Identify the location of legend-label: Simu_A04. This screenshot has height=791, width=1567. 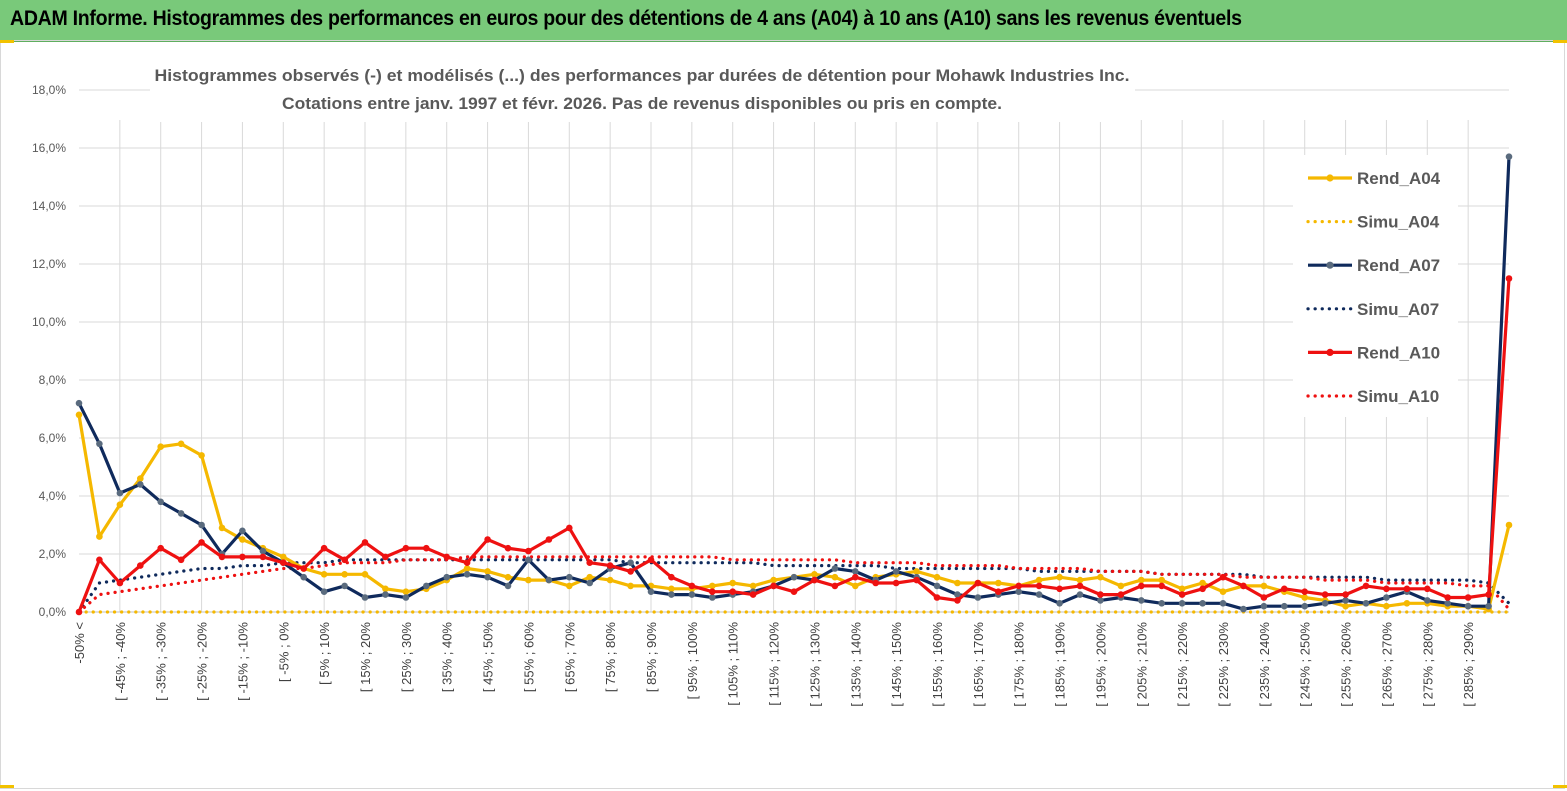
(1398, 222).